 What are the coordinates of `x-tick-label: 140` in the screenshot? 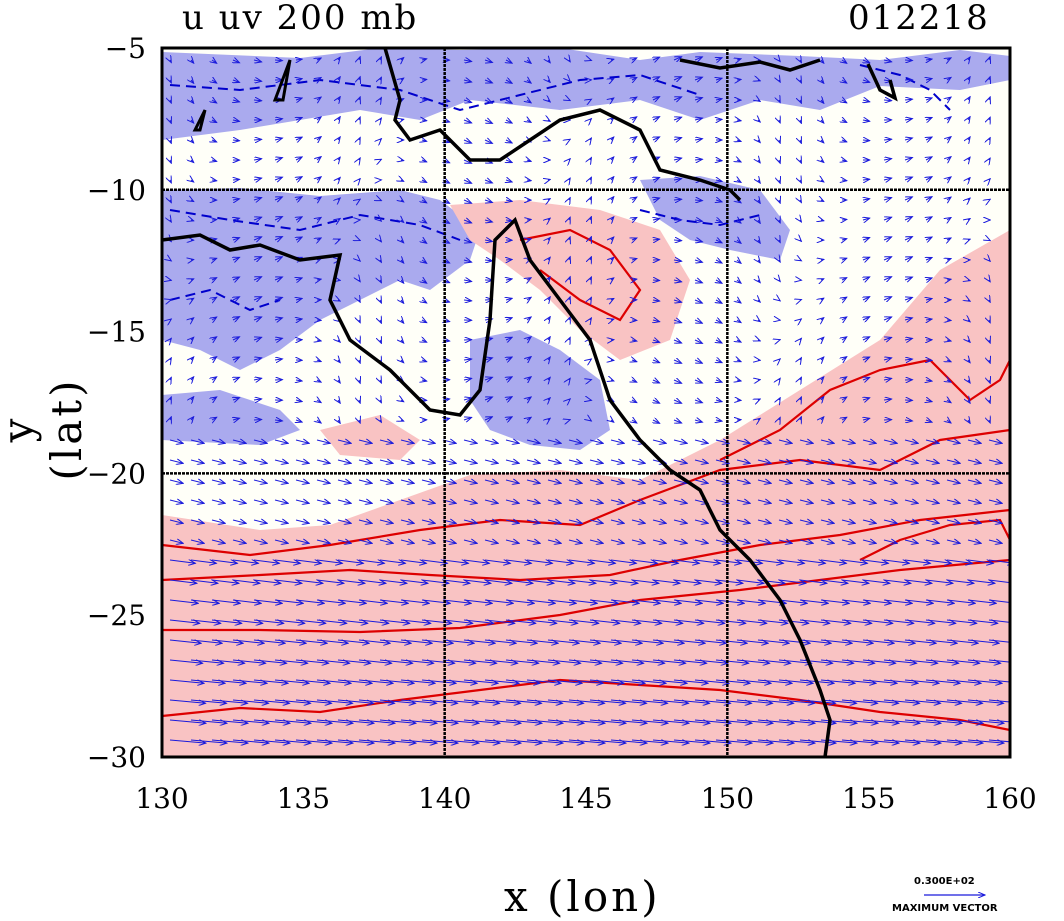 It's located at (444, 798).